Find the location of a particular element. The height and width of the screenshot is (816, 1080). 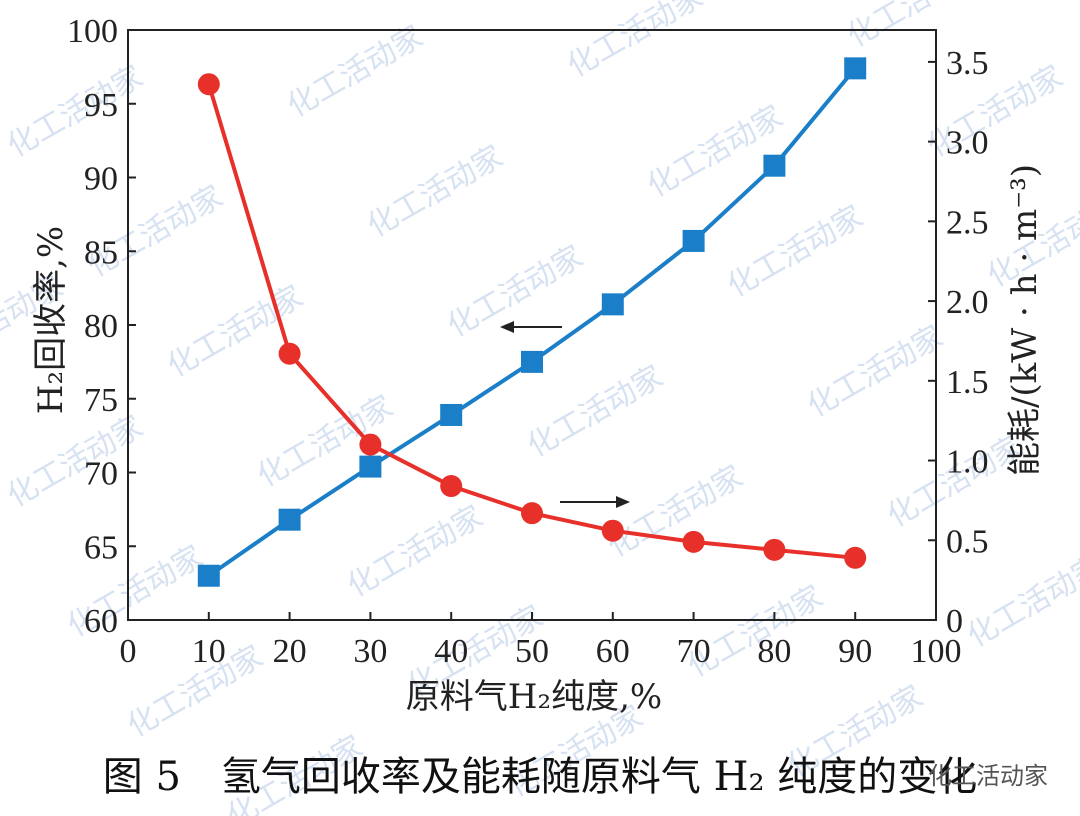

left-y-axis-title: H₂回收率,% is located at coordinates (51, 320).